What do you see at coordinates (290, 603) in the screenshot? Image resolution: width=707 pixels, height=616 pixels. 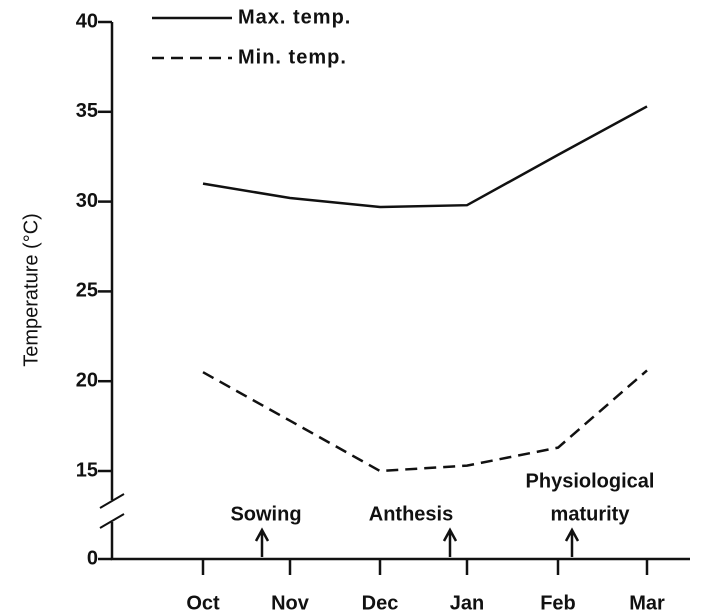 I see `x-tick-label: Nov` at bounding box center [290, 603].